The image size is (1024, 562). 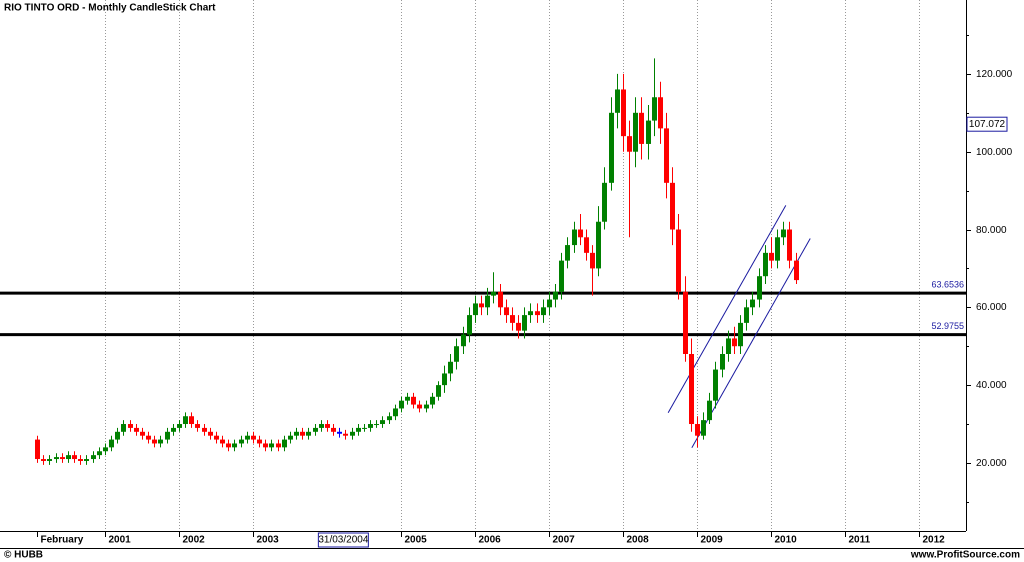 What do you see at coordinates (991, 230) in the screenshot?
I see `y-tick-label: 80.000` at bounding box center [991, 230].